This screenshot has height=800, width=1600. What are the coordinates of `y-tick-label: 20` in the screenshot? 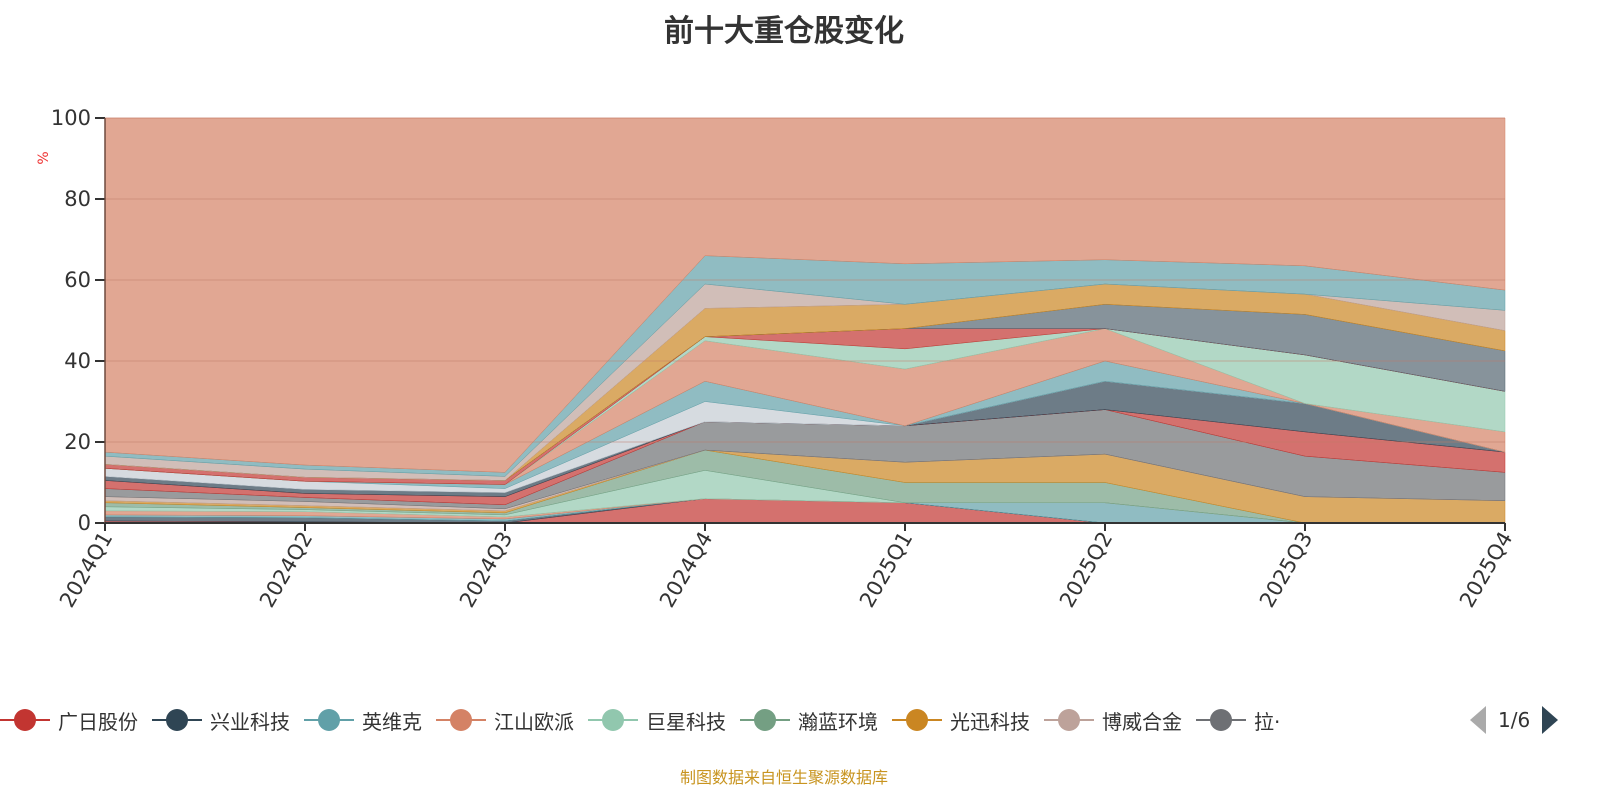 It's located at (77, 442).